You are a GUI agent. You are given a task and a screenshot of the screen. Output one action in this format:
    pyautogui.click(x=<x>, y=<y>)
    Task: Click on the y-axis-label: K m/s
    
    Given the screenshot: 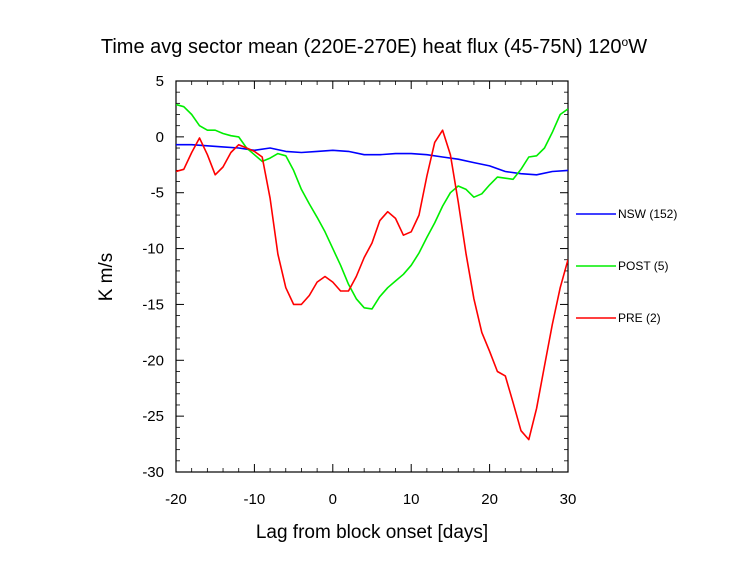 What is the action you would take?
    pyautogui.click(x=106, y=277)
    